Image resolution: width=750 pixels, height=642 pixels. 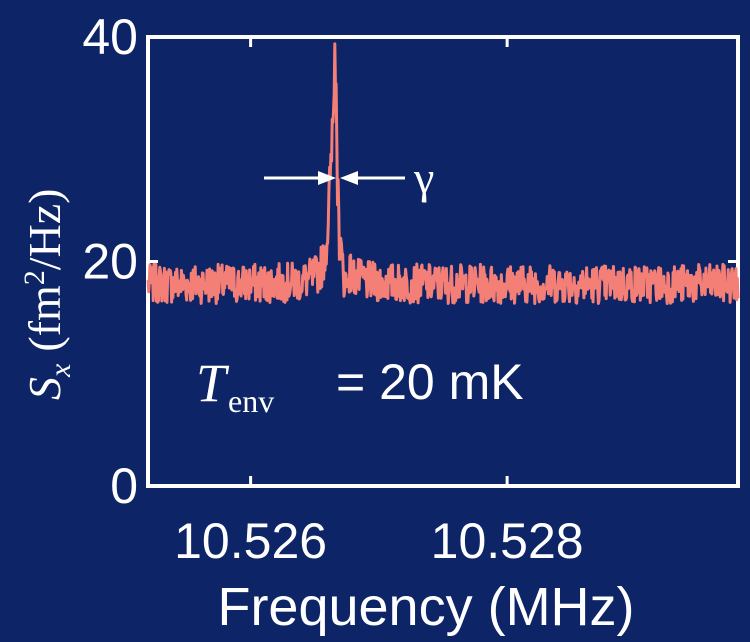 What do you see at coordinates (110, 37) in the screenshot?
I see `y-tick-label: 40` at bounding box center [110, 37].